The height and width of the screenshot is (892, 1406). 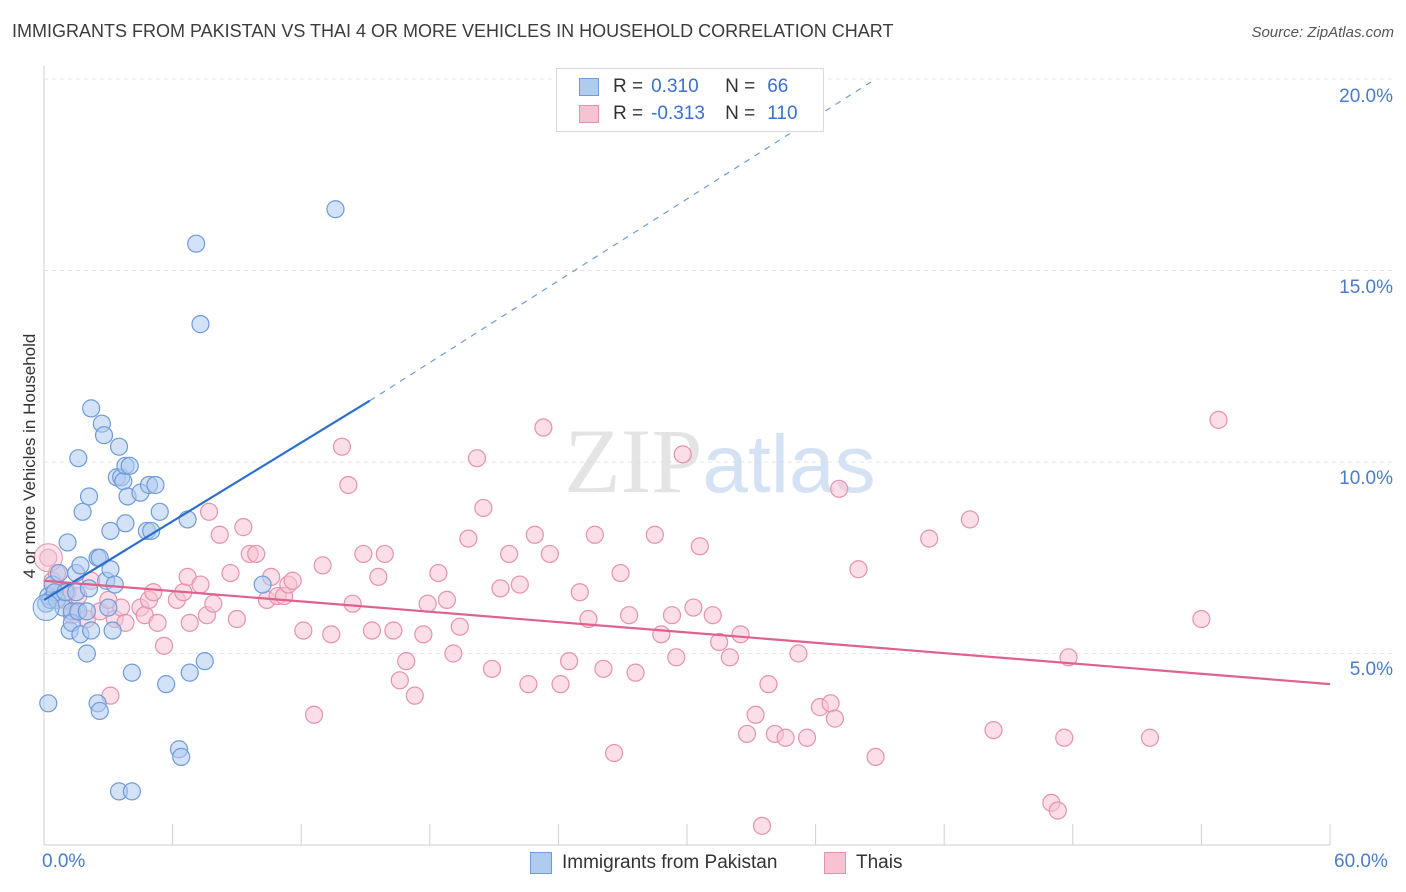 I want to click on y-tick-20: 20.0%, so click(x=1366, y=96).